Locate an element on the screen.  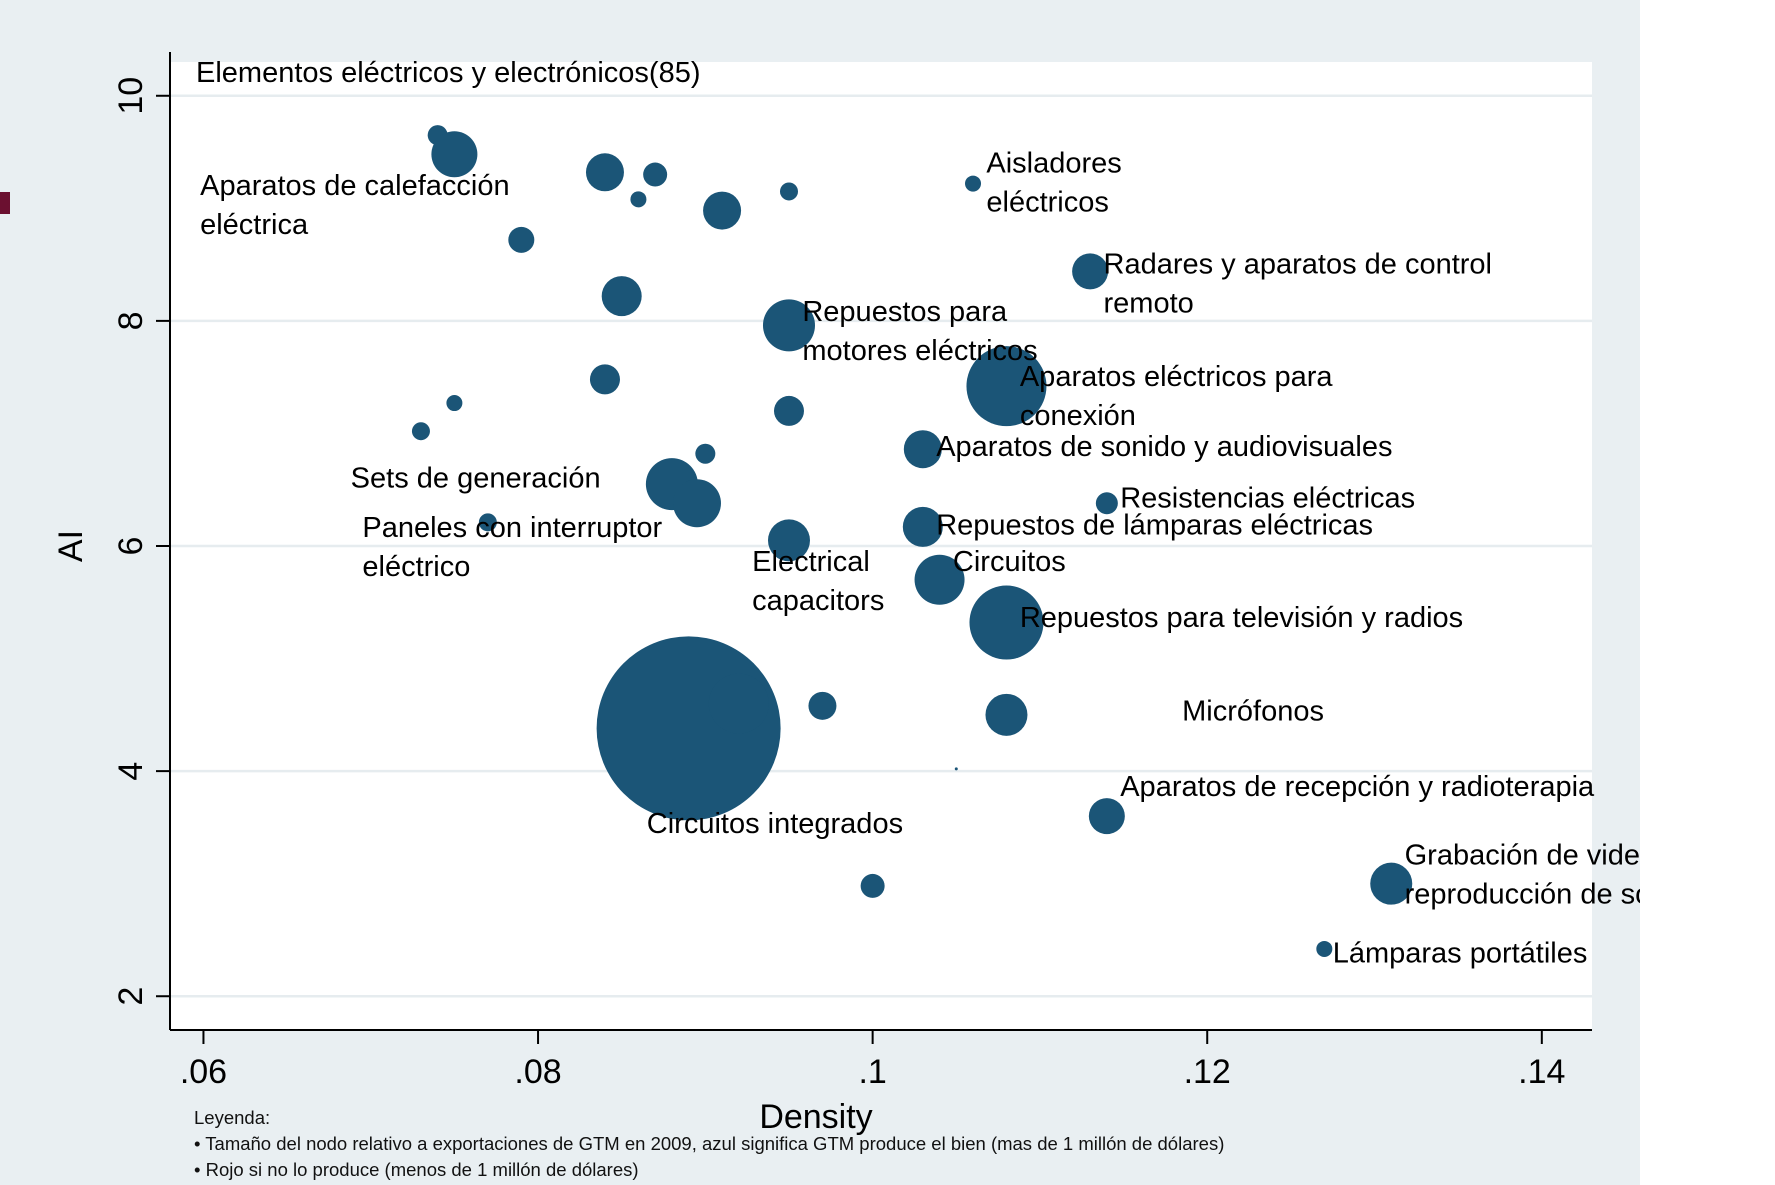
legend-title: Leyenda: is located at coordinates (232, 1117).